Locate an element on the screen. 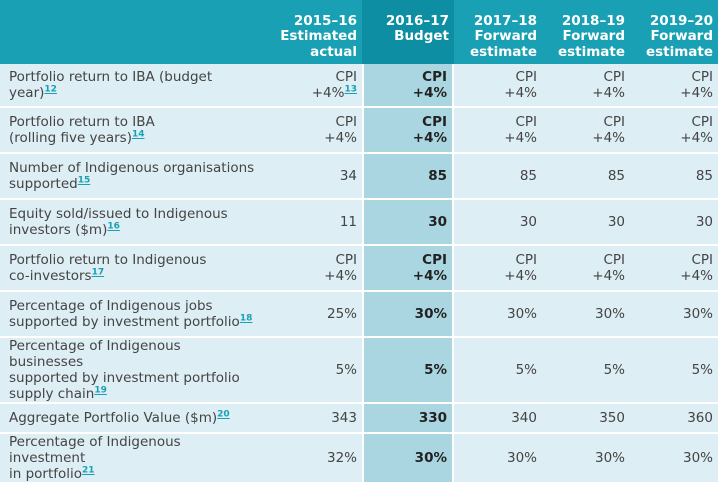 The height and width of the screenshot is (488, 718). footnote-link: 12 is located at coordinates (50, 89).